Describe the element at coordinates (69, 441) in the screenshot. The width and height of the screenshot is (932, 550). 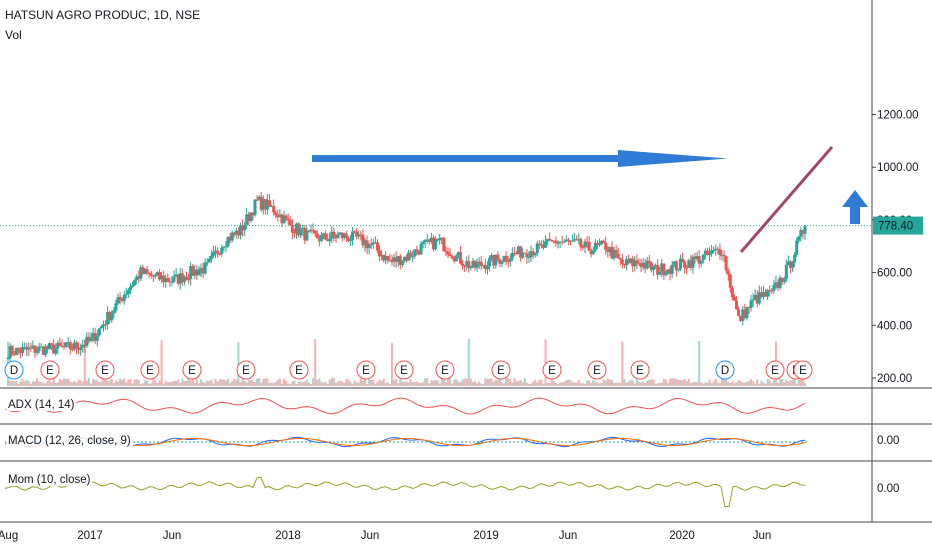
I see `macd-label: MACD (12, 26, close, 9)` at that location.